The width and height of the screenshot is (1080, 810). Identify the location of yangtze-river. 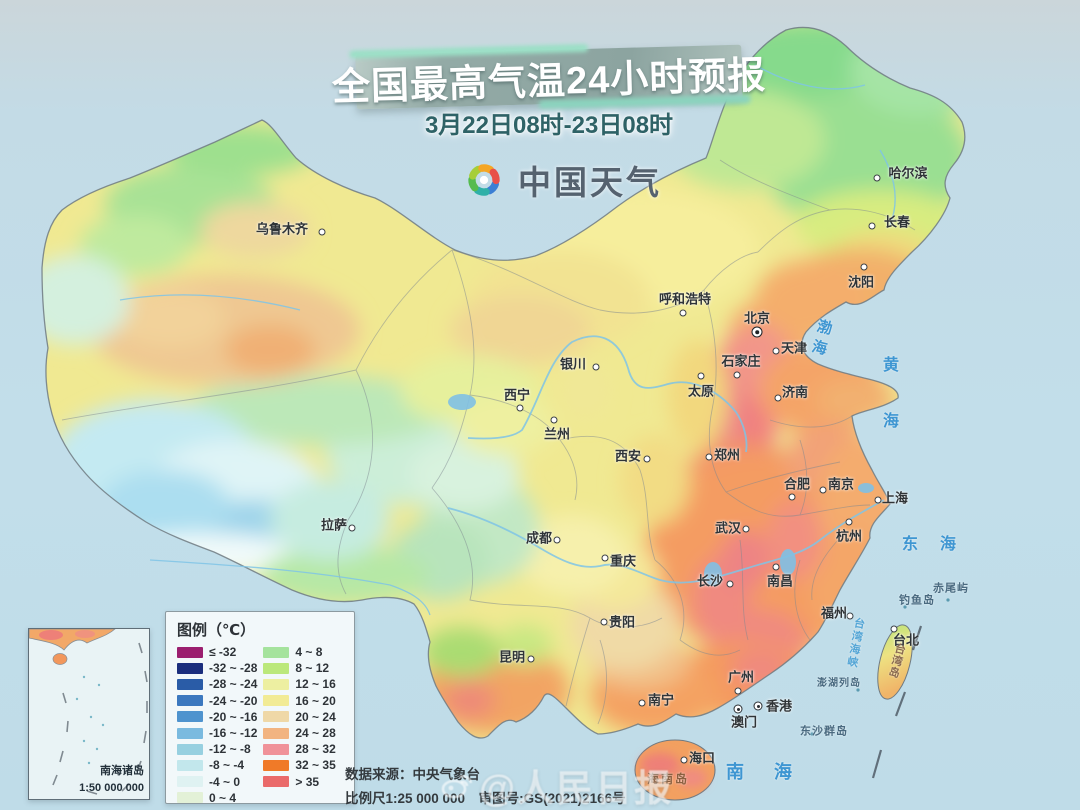
(666, 541).